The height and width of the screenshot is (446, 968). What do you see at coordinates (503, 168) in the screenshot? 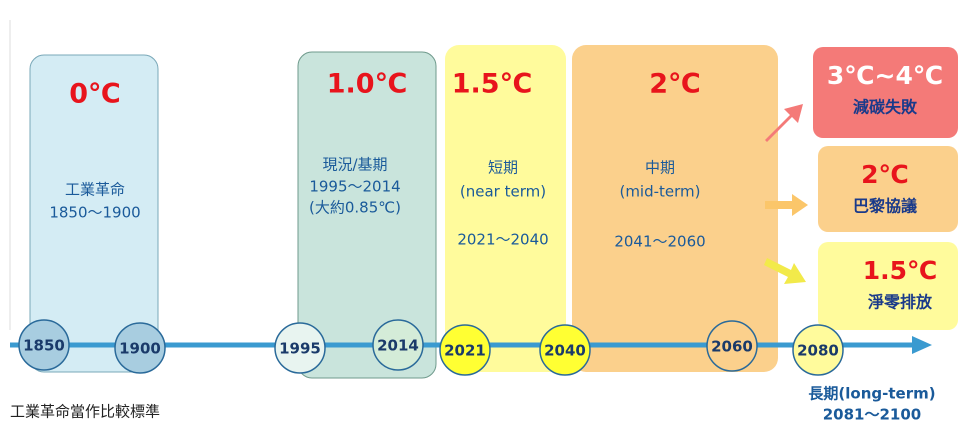
I see `period-text: 短期` at bounding box center [503, 168].